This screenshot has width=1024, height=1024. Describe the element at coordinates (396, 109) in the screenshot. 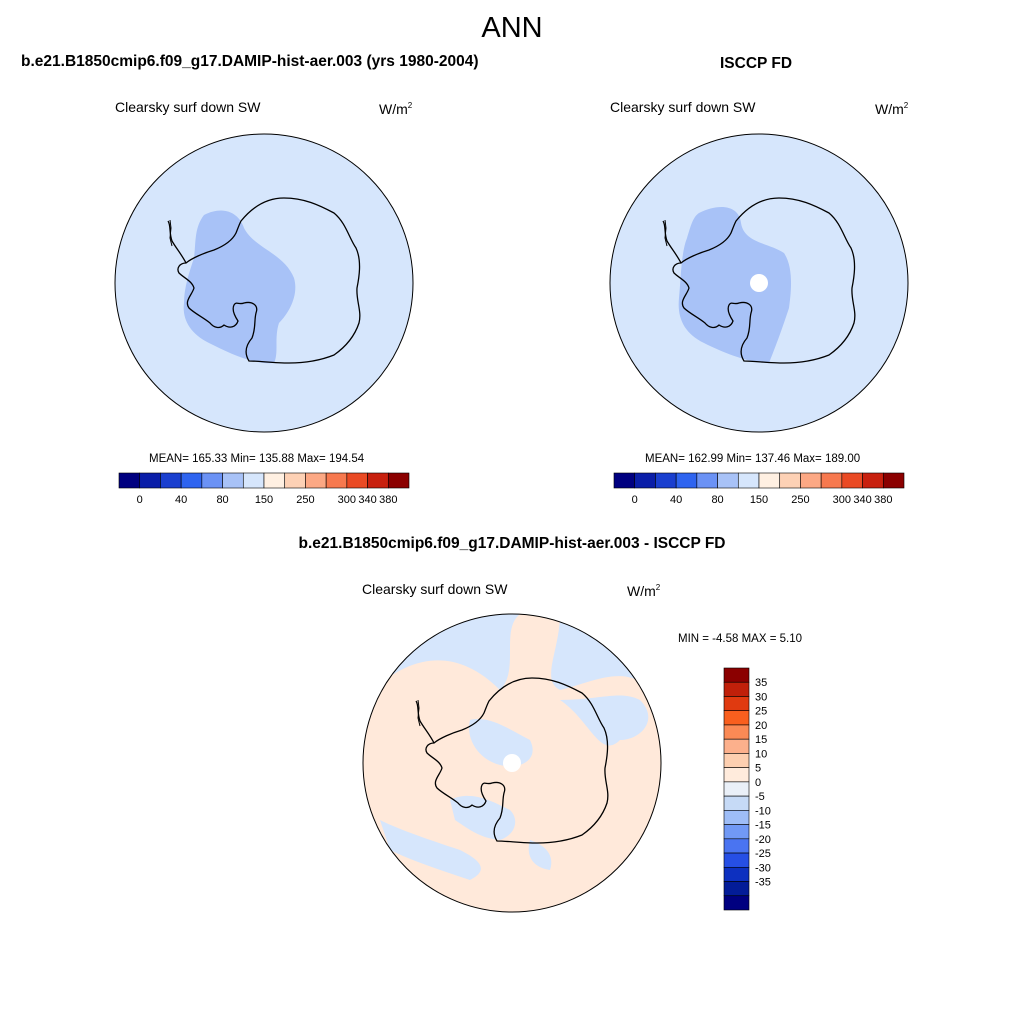

I see `panel-left-units: W/m2` at that location.